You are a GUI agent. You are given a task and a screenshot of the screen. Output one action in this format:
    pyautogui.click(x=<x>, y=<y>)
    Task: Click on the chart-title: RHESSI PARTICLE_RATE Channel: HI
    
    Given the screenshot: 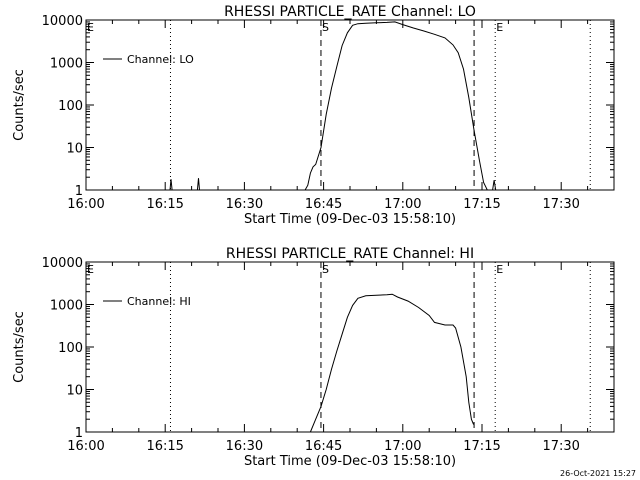 What is the action you would take?
    pyautogui.click(x=350, y=254)
    